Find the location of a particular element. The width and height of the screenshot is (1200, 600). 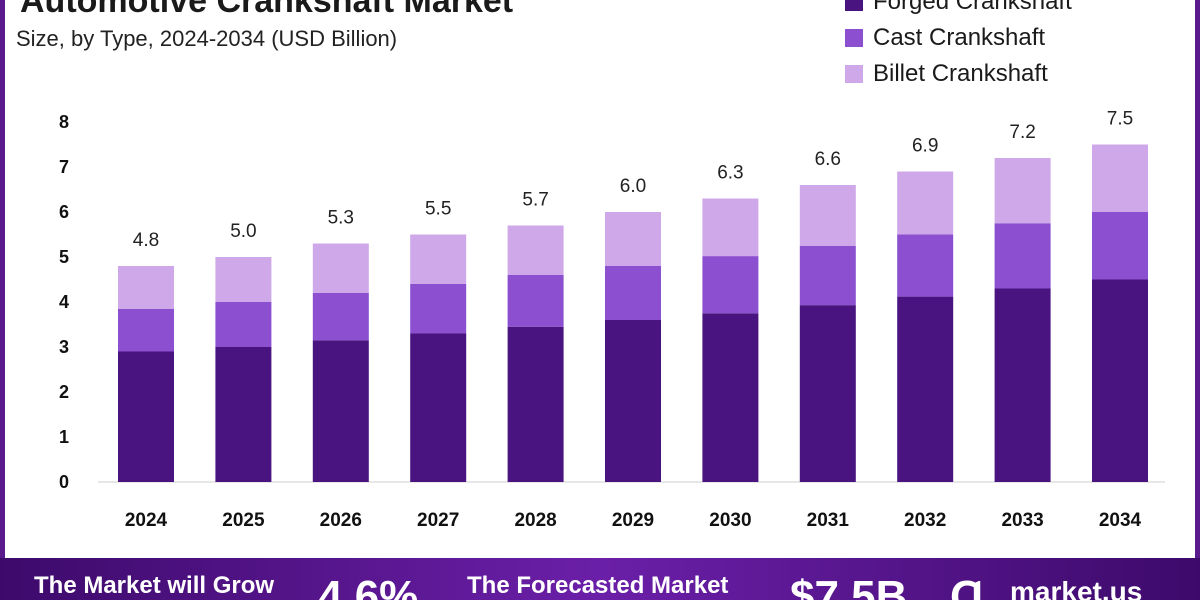

y-tick-label: 2 is located at coordinates (64, 392).